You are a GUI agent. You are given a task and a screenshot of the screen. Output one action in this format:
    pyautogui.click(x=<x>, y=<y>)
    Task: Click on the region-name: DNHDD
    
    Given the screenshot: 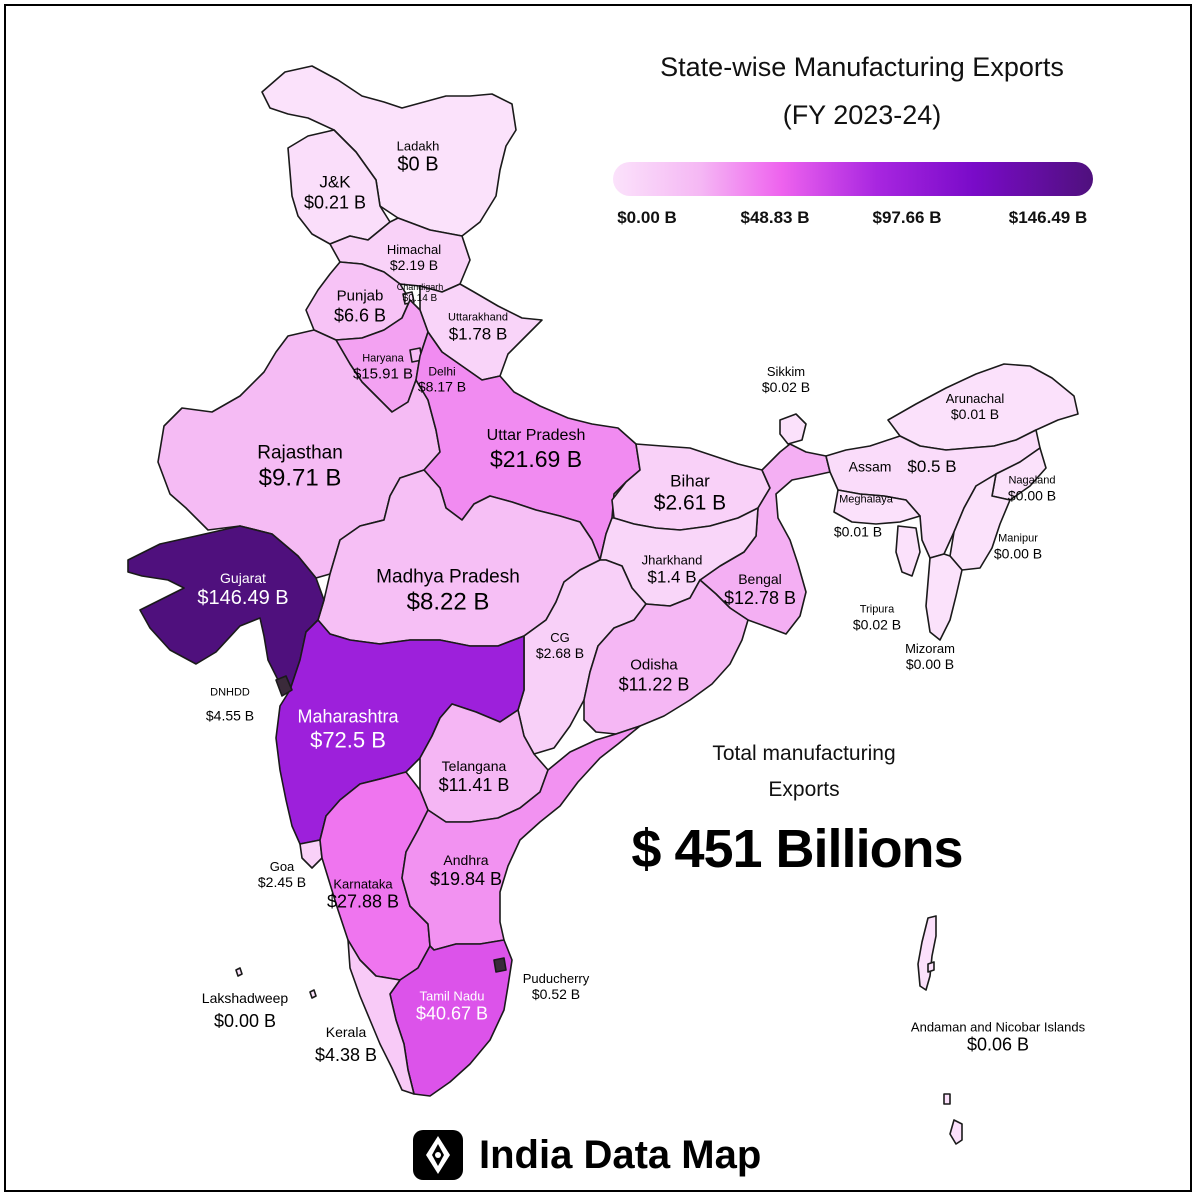 What is the action you would take?
    pyautogui.click(x=230, y=692)
    